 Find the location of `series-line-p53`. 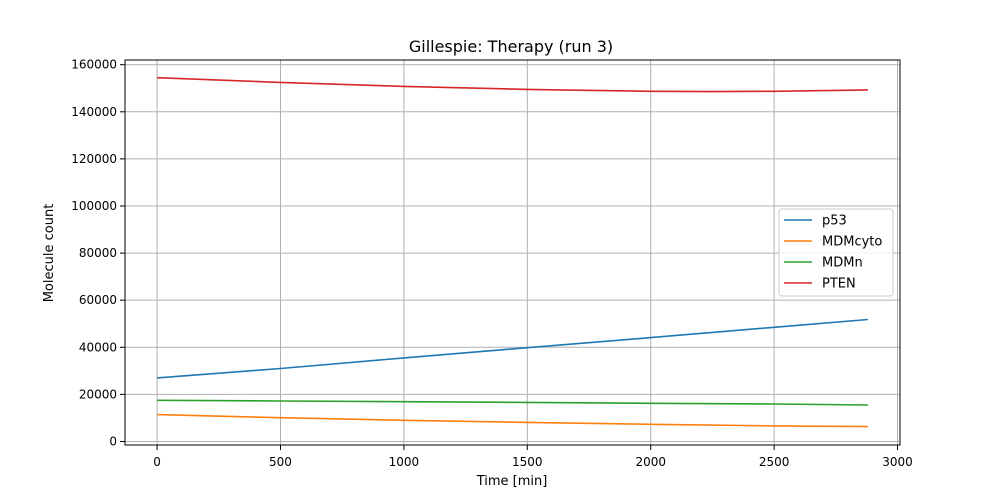

series-line-p53 is located at coordinates (512, 348).